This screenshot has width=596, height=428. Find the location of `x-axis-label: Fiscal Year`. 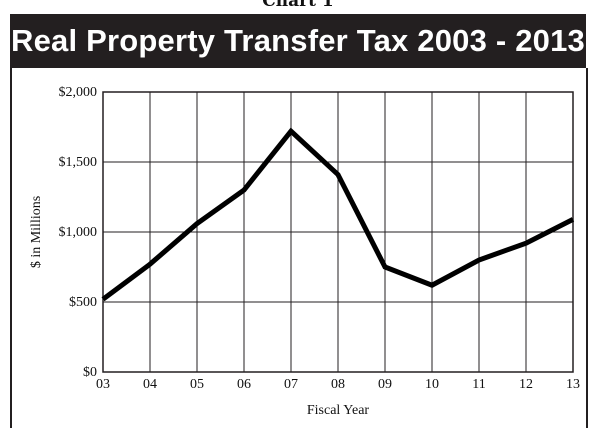

x-axis-label: Fiscal Year is located at coordinates (338, 410).